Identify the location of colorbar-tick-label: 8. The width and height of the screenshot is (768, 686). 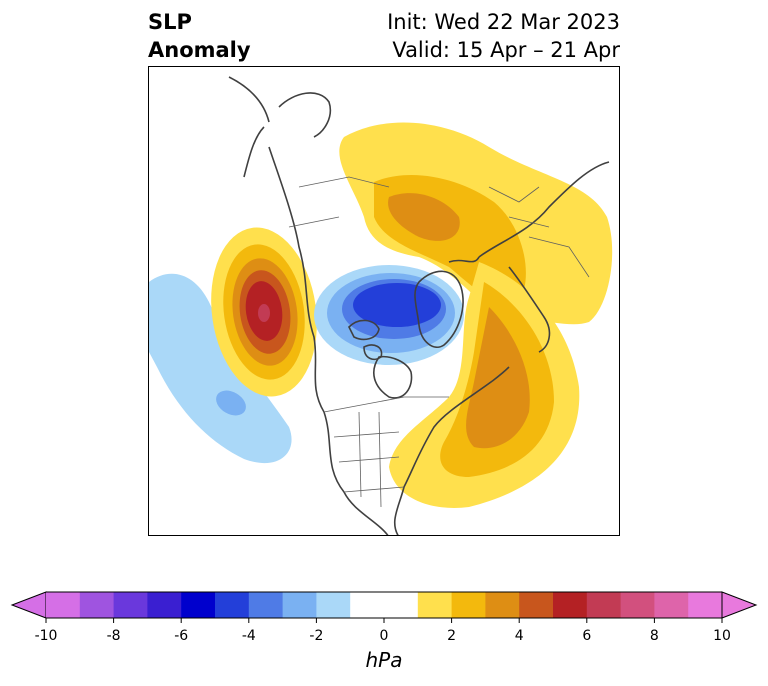
(654, 636).